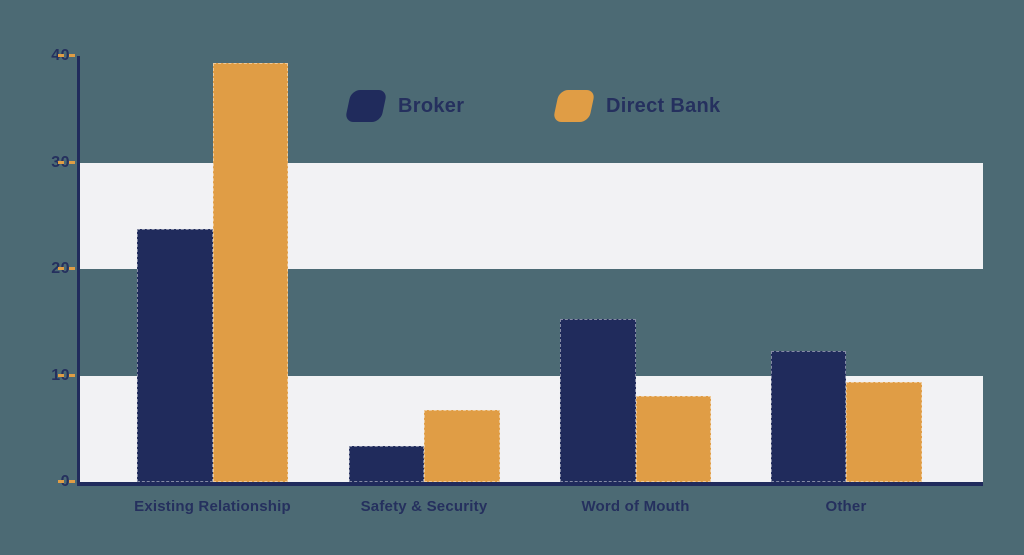  I want to click on category-label: Word of Mouth, so click(635, 506).